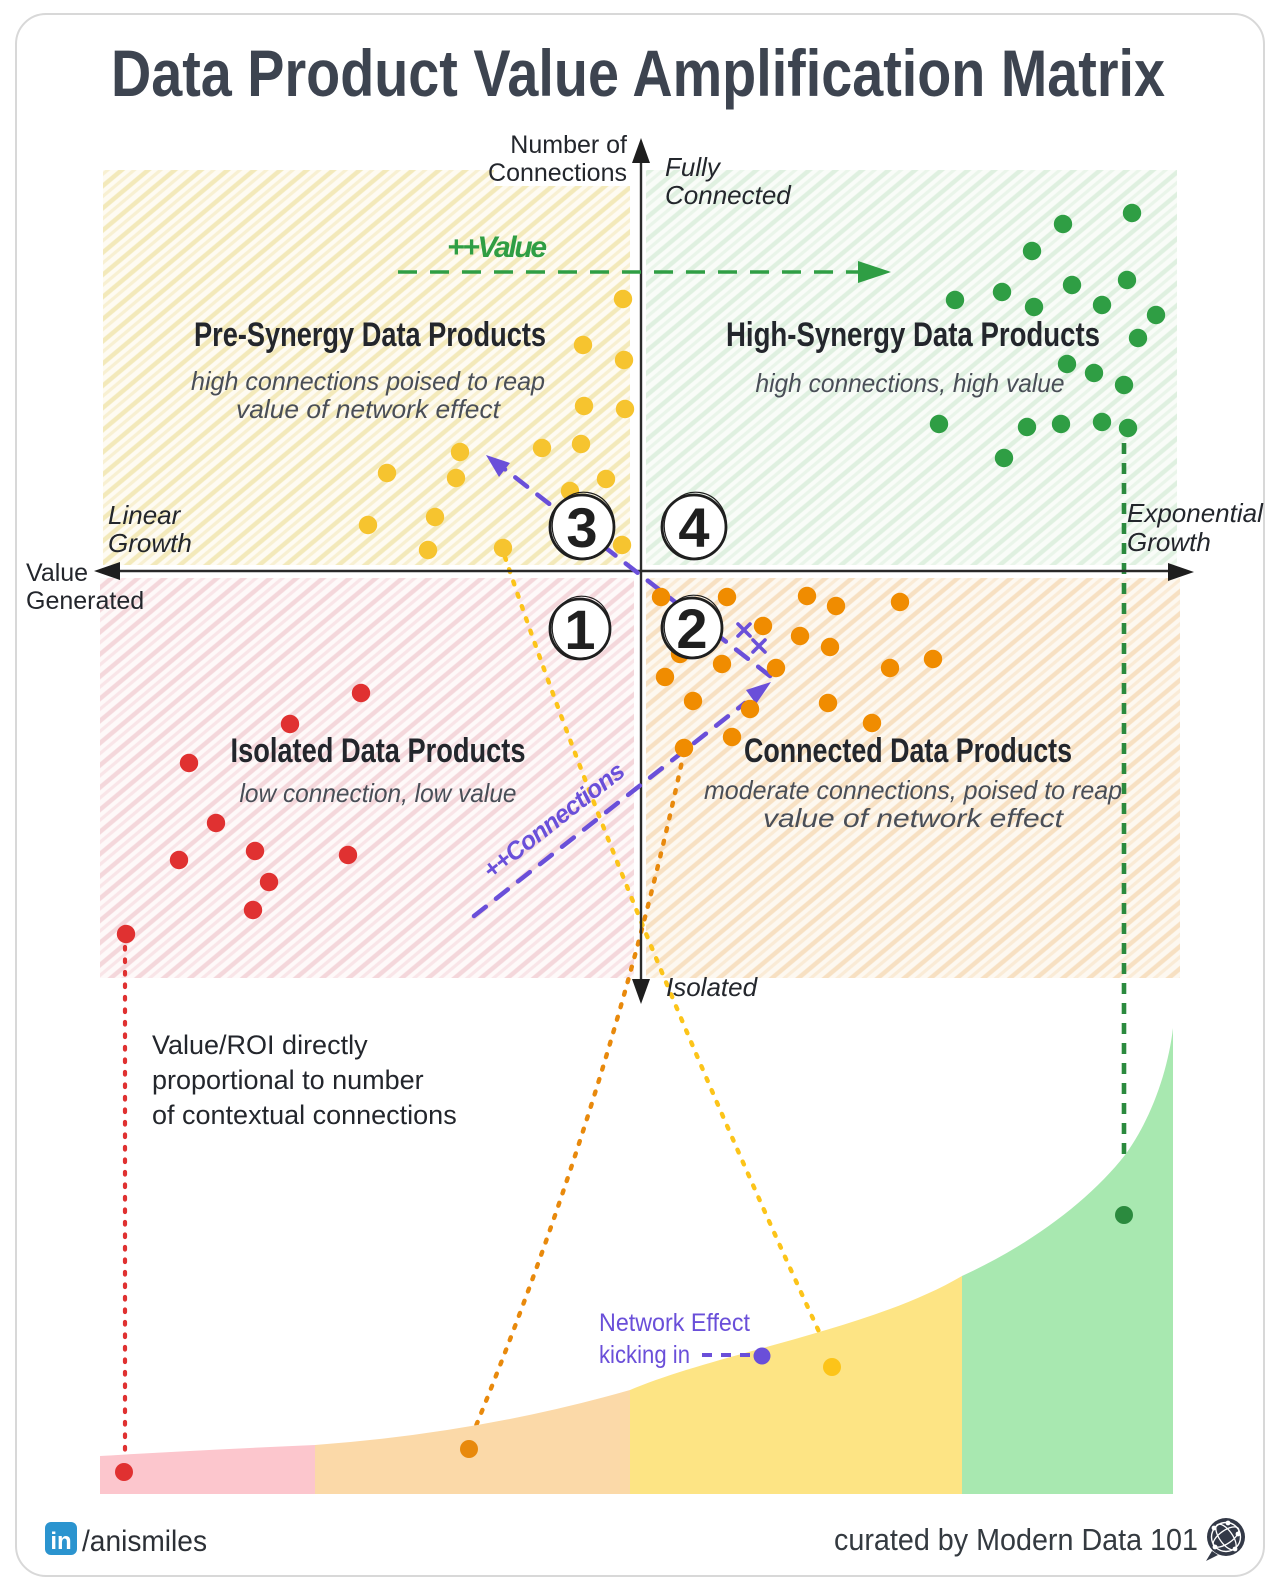  Describe the element at coordinates (908, 751) in the screenshot. I see `svg-text: Connected Data Products` at that location.